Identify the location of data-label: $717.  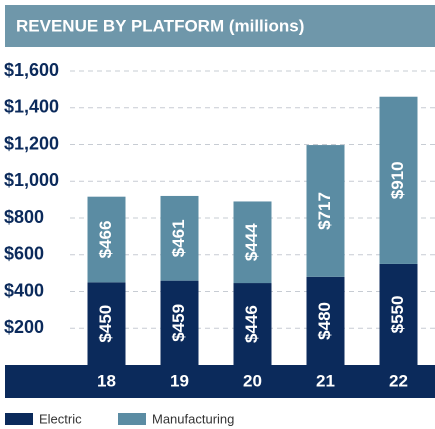
(324, 211).